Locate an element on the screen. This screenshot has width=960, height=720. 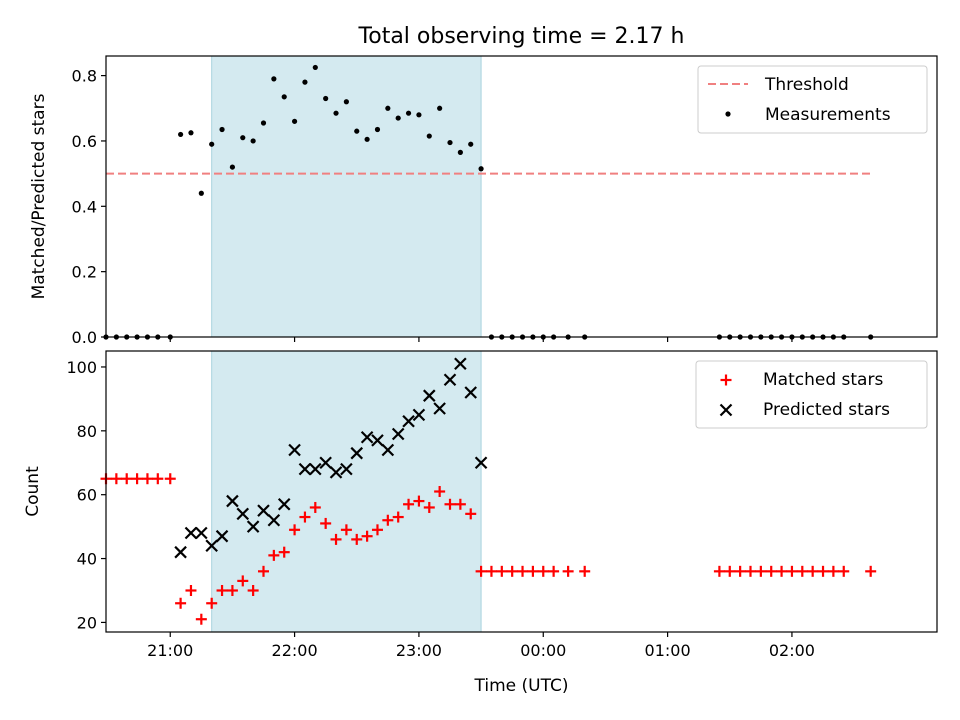
y-tick-label: 0.6 is located at coordinates (84, 141).